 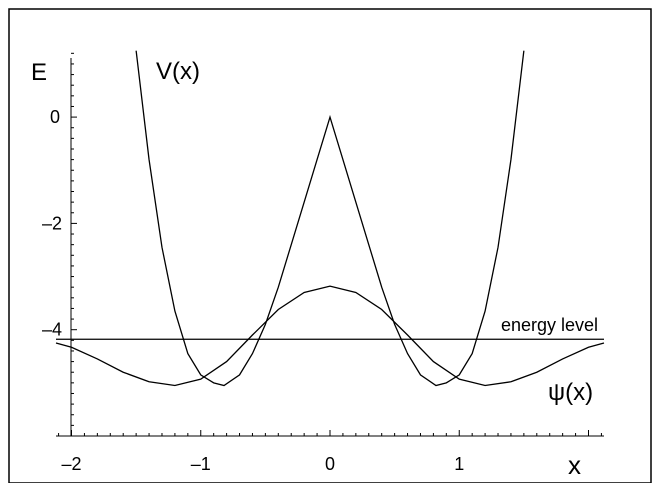 I want to click on x-tick-label: 1, so click(x=459, y=464).